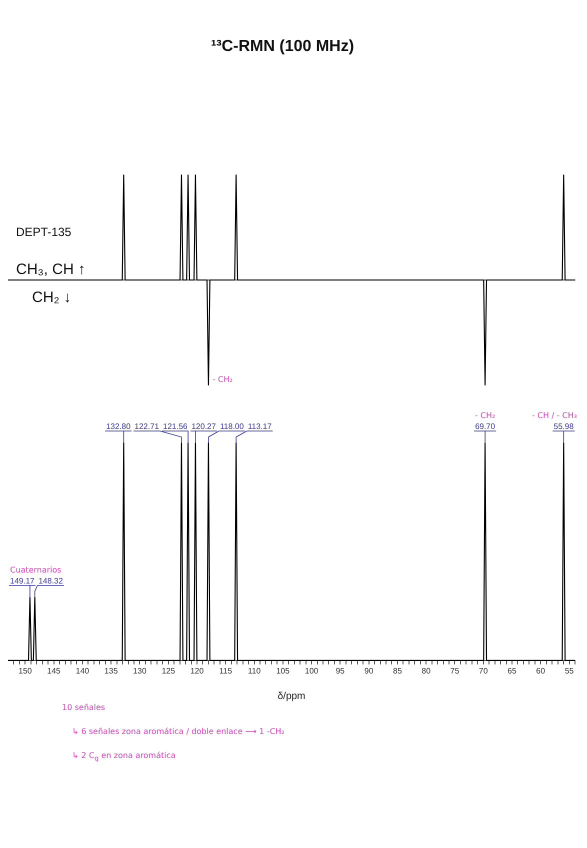  I want to click on annotation: 148.32, so click(51, 581).